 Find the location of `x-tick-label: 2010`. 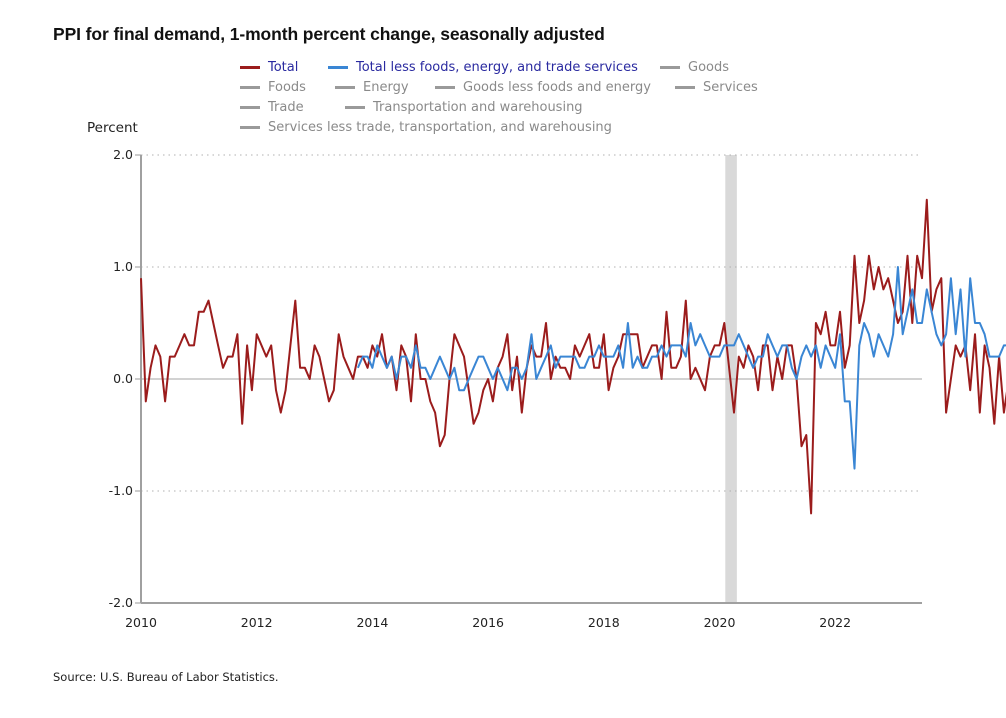

x-tick-label: 2010 is located at coordinates (141, 622).